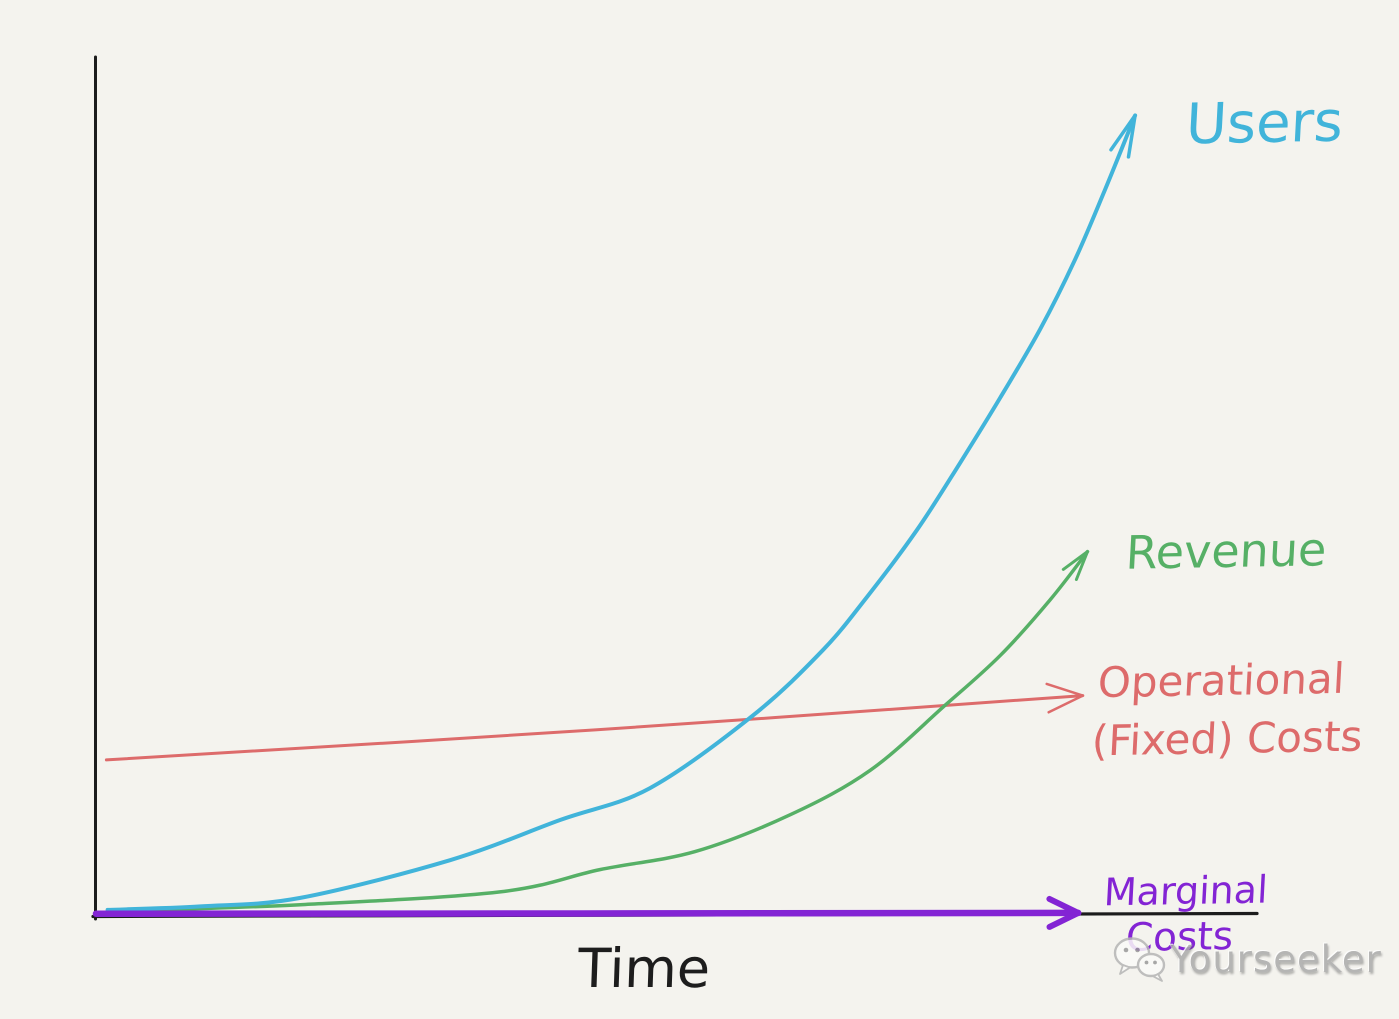 The height and width of the screenshot is (1019, 1399). I want to click on revenue-series-label: Revenue, so click(1226, 551).